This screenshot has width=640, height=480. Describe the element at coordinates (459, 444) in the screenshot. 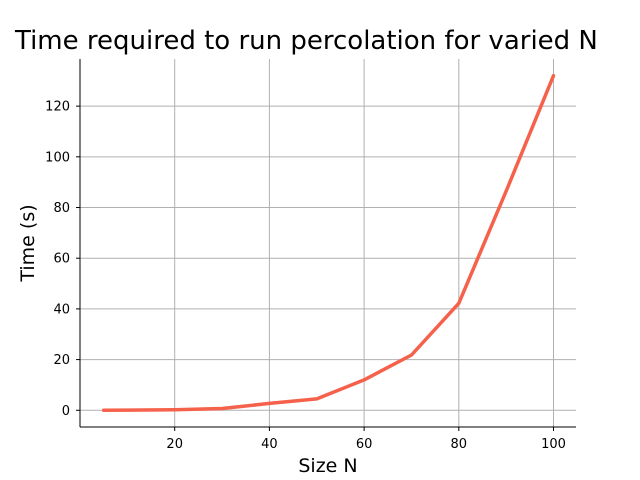

I see `x-tick-label-80: 80` at that location.